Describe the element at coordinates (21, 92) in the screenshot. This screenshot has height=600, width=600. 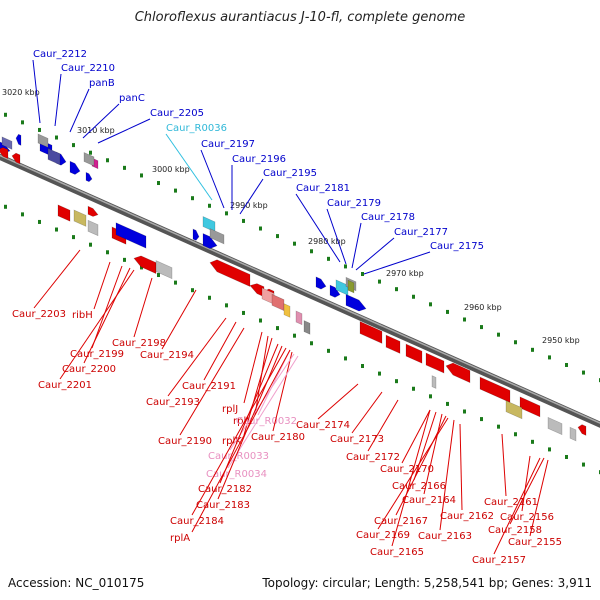
I see `kbp-tick-label: 3020 kbp` at that location.